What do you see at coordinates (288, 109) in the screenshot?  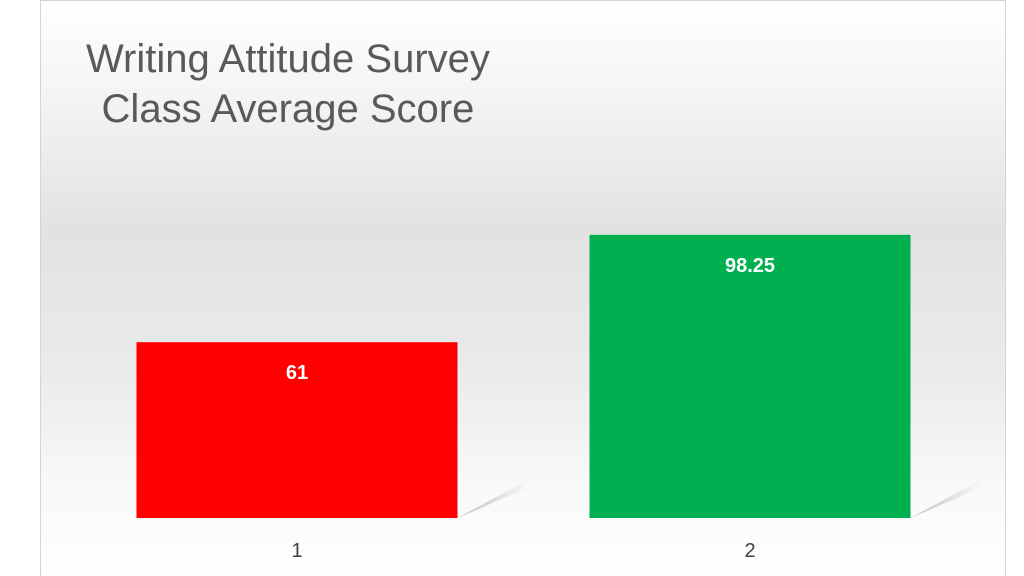 I see `chart-subtitle: Class Average Score` at bounding box center [288, 109].